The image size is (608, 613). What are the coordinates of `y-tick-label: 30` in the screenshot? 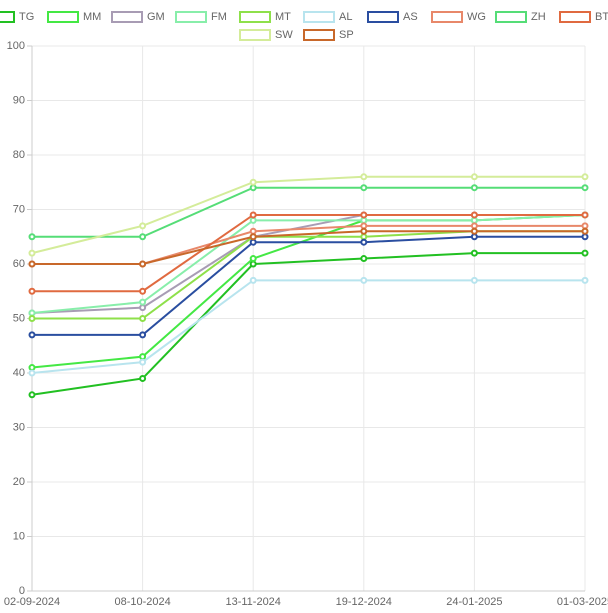 It's located at (19, 427).